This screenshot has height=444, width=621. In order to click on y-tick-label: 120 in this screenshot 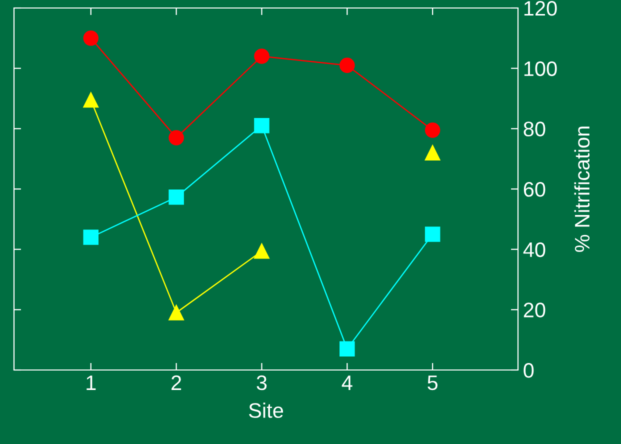, I will do `click(540, 8)`.